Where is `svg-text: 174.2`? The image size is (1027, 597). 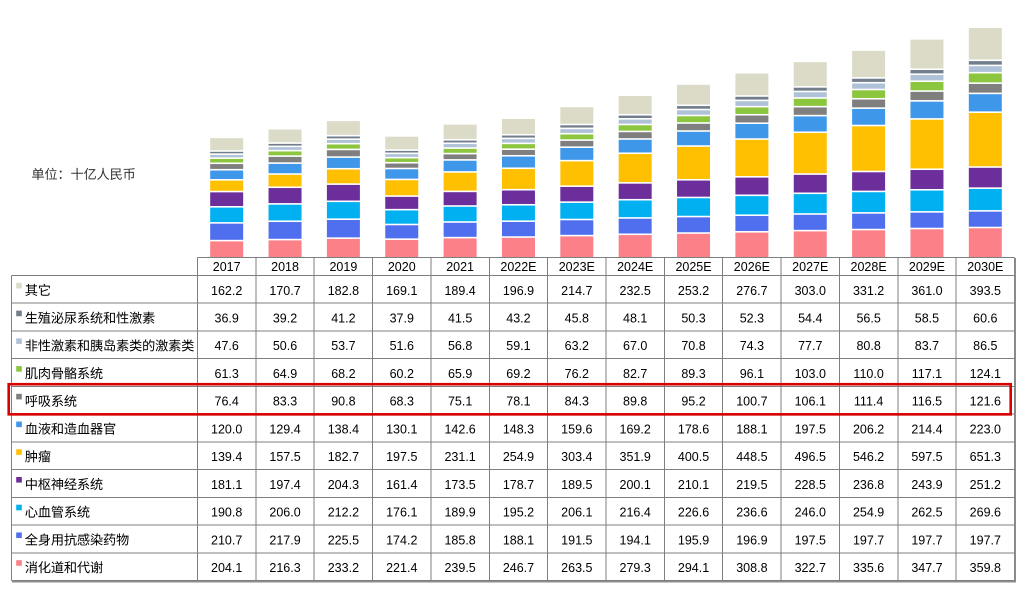
svg-text: 174.2 is located at coordinates (401, 540).